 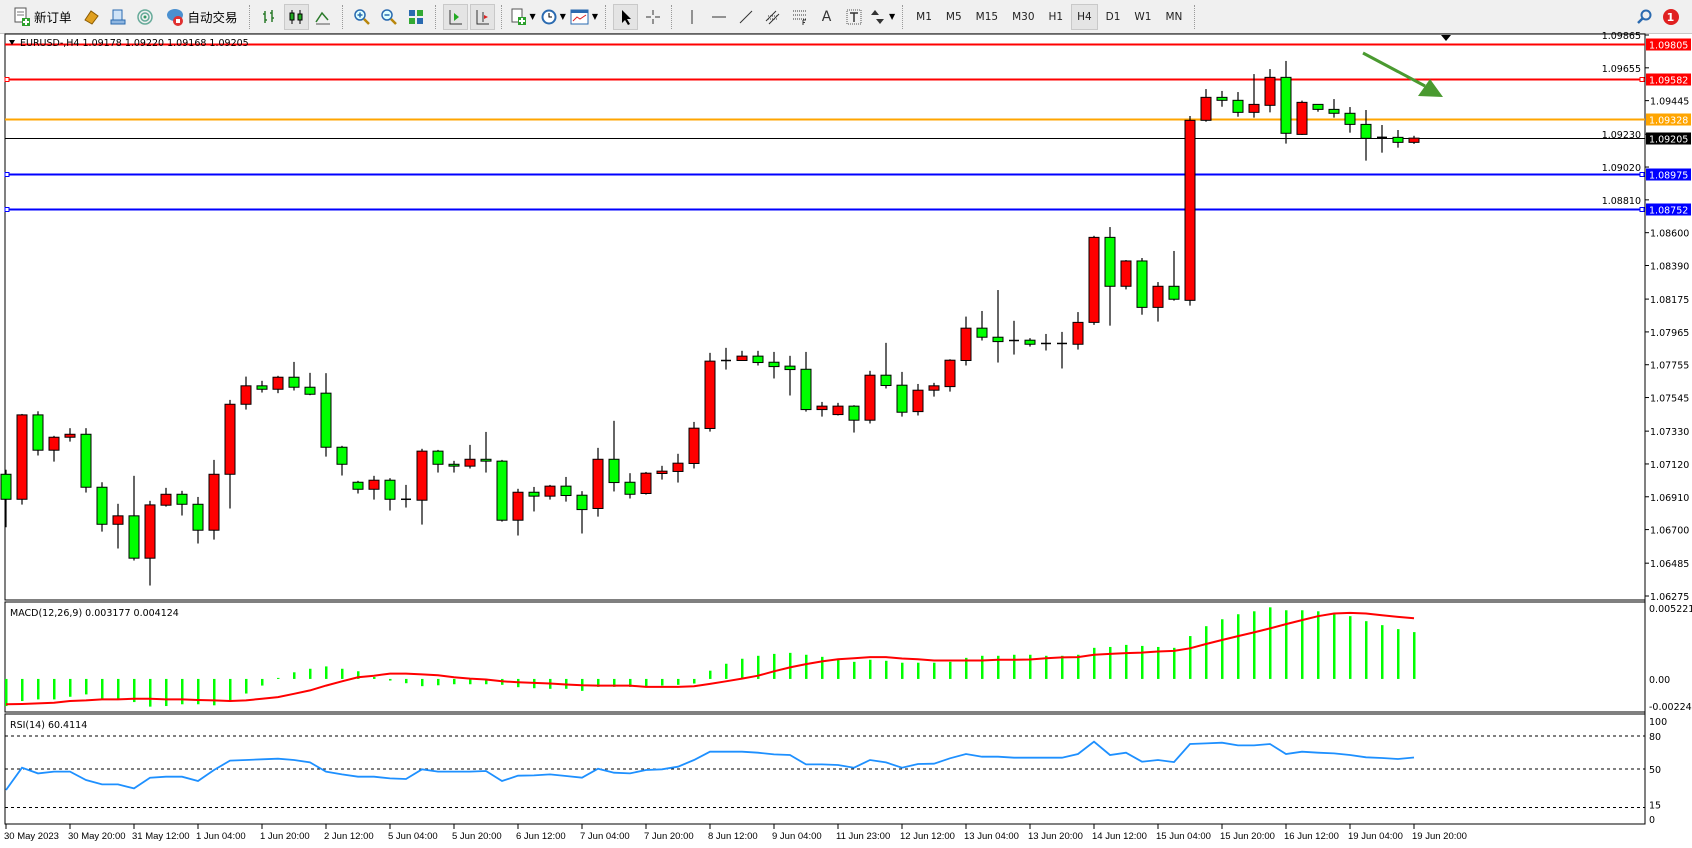 What do you see at coordinates (97, 836) in the screenshot?
I see `time-label: 30 May 20:00` at bounding box center [97, 836].